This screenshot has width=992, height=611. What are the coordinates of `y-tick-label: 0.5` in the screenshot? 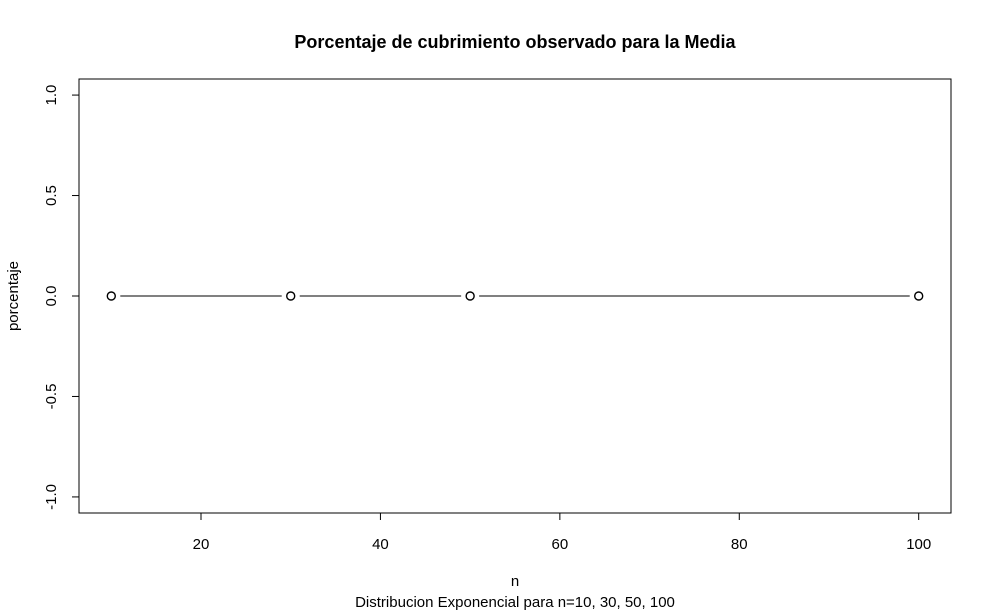 It's located at (51, 195).